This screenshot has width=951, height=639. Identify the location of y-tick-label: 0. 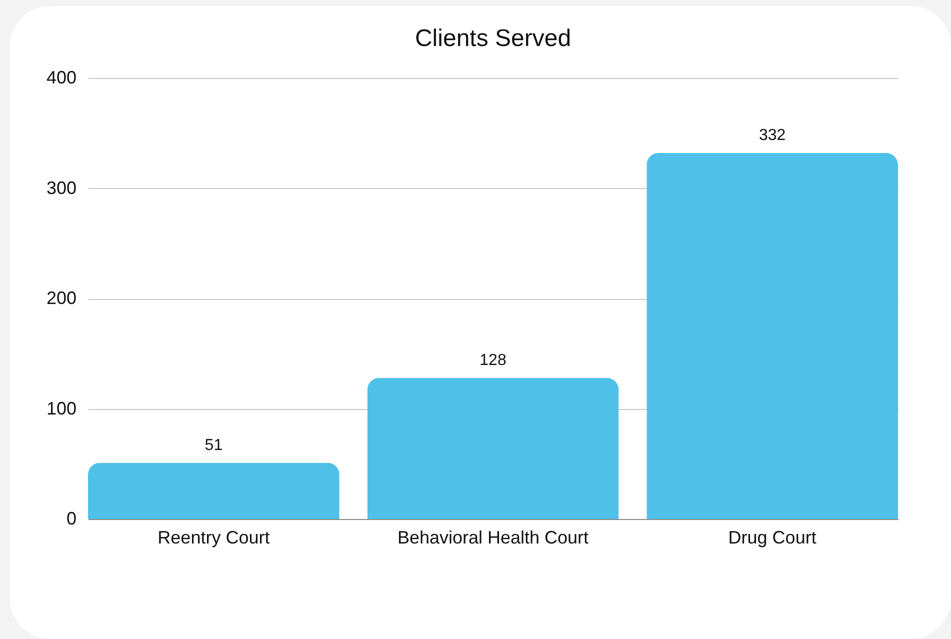
(71, 518).